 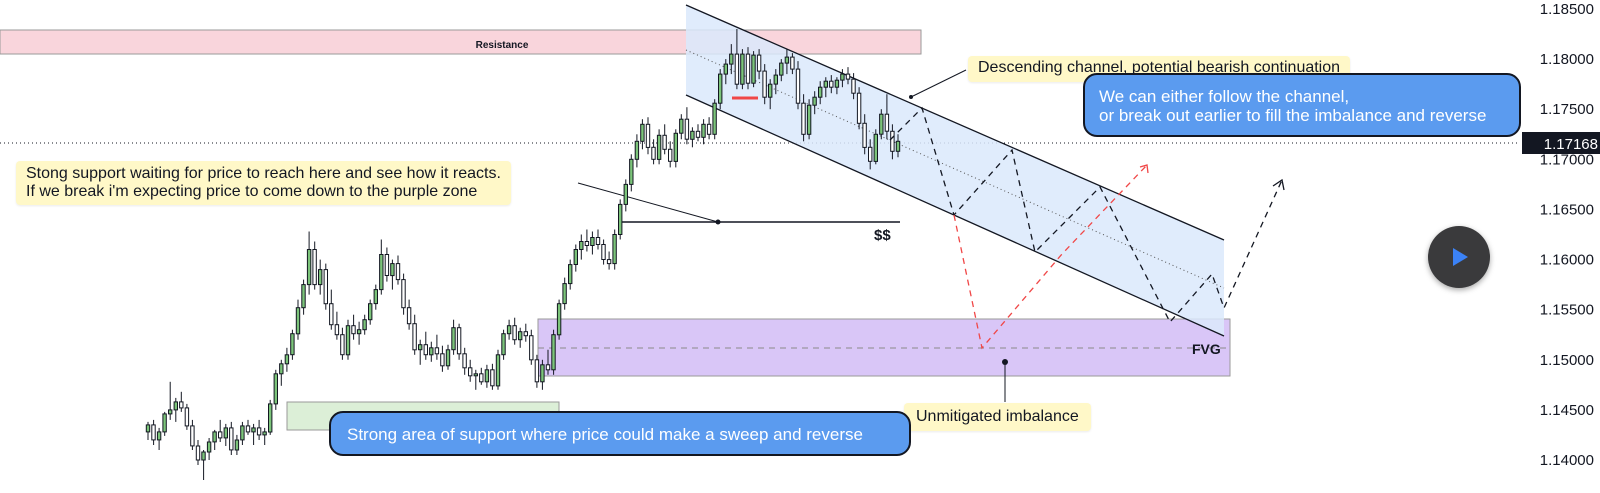 I want to click on breakout-projection-path, so click(x=1050, y=257).